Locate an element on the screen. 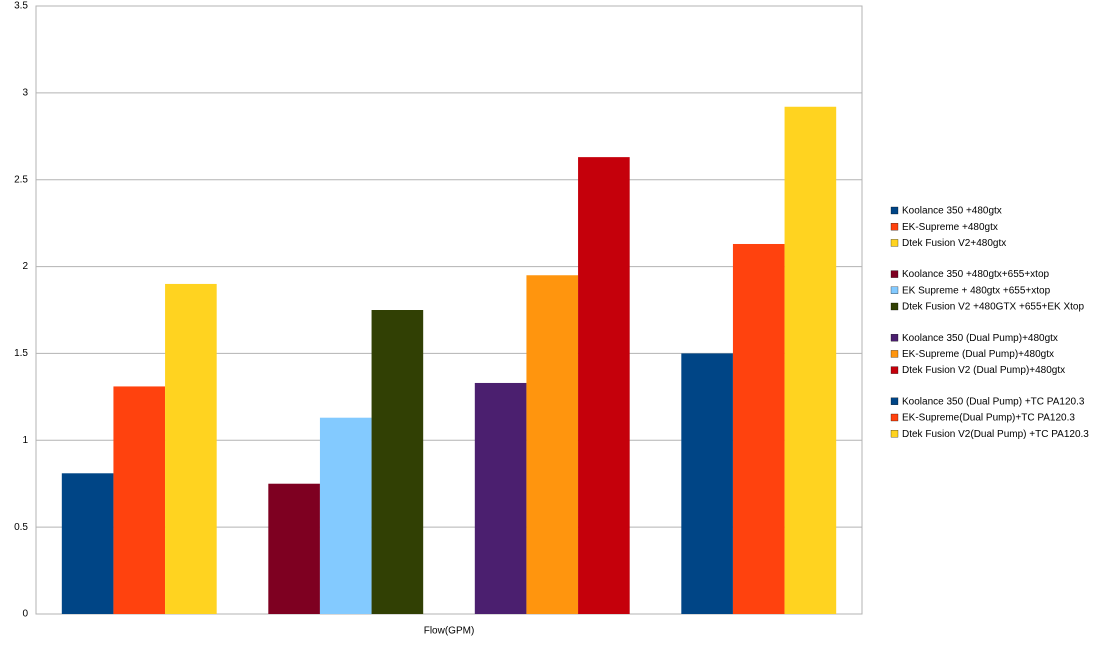  legend-label: EK-Supreme(Dual Pump)+TC PA120.3 is located at coordinates (988, 418).